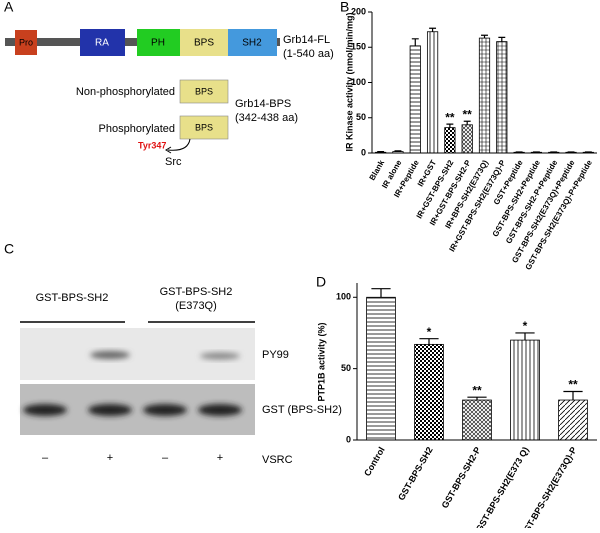 The height and width of the screenshot is (533, 600). Describe the element at coordinates (158, 43) in the screenshot. I see `domain-label: PH` at that location.